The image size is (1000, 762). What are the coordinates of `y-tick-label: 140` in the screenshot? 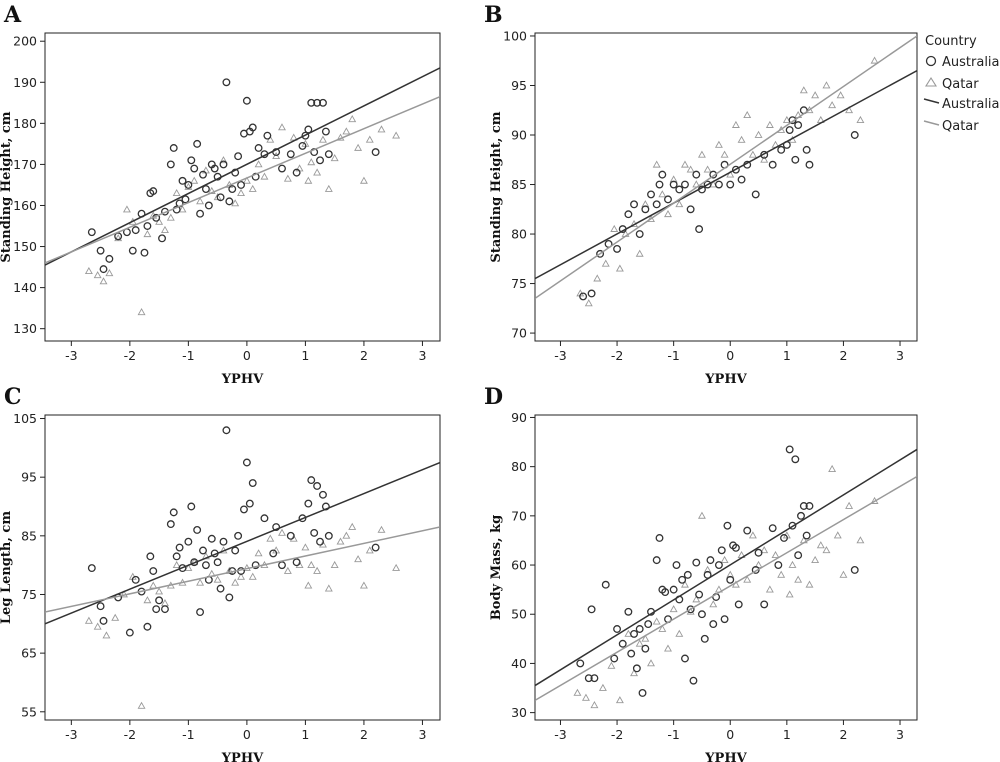 It's located at (25, 287).